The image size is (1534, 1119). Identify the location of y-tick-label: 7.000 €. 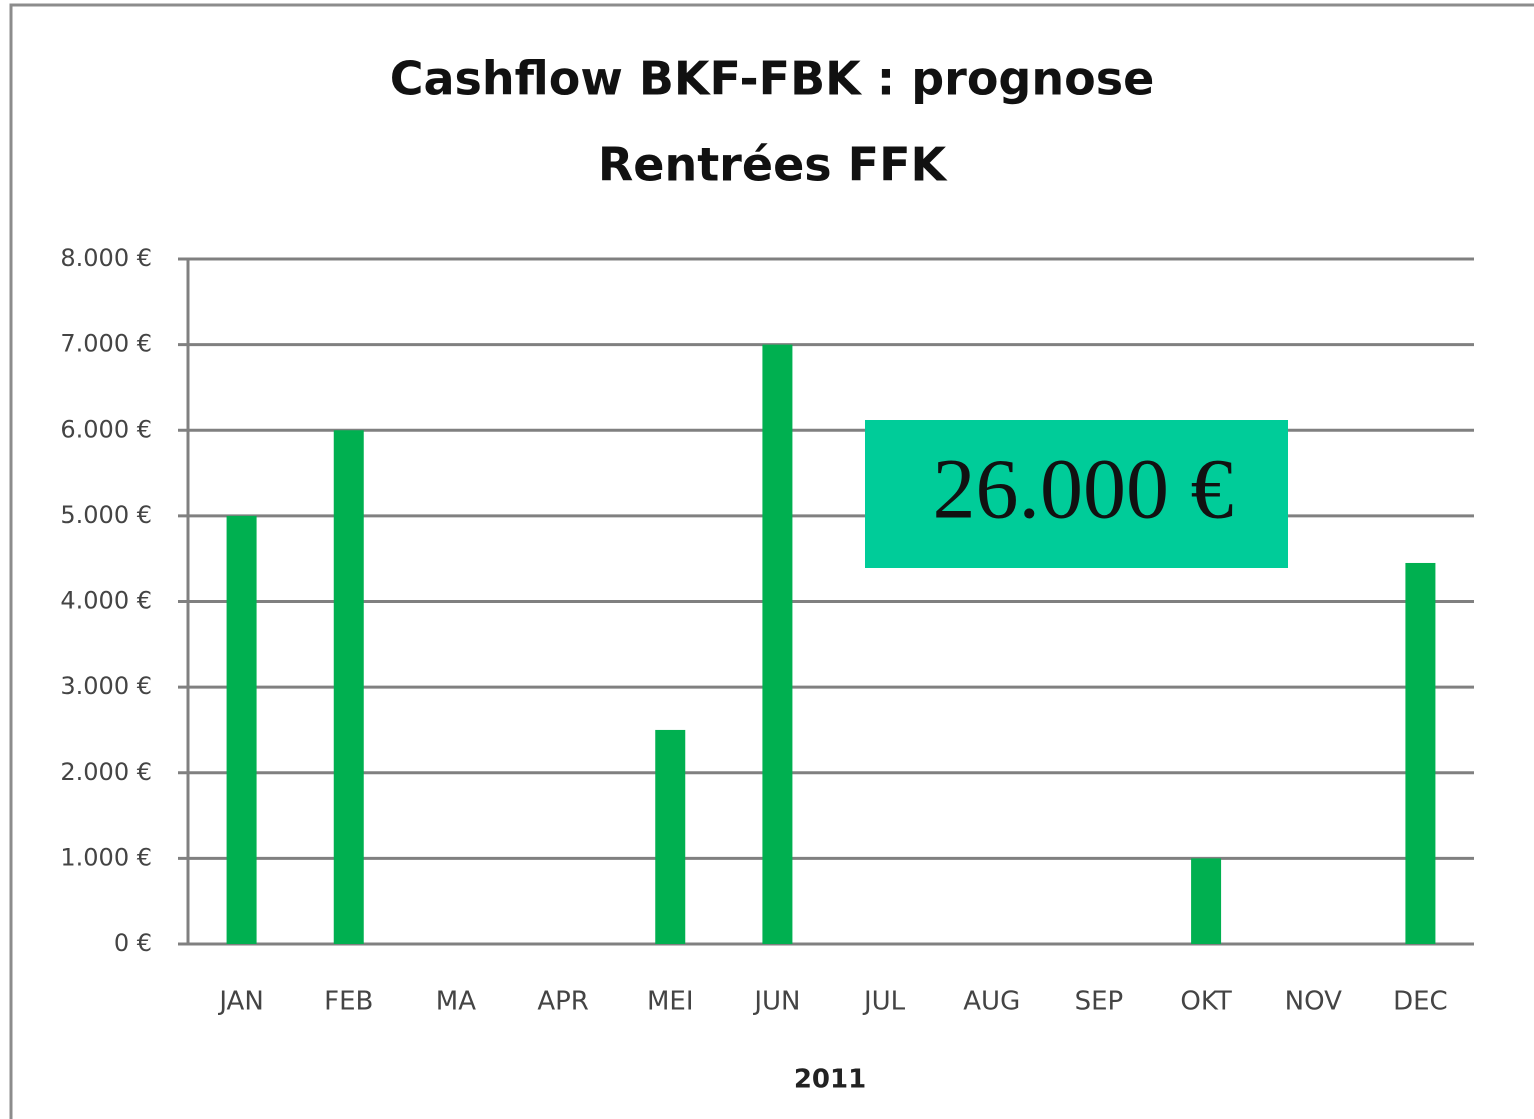
(106, 344).